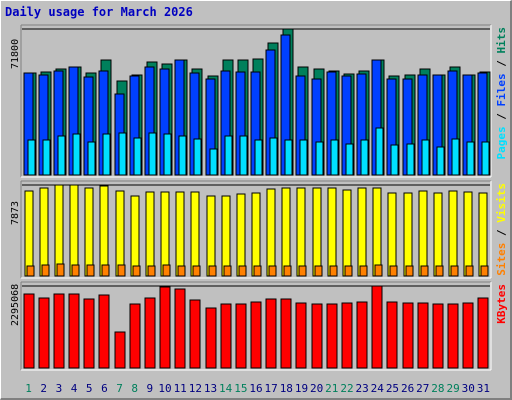 The height and width of the screenshot is (400, 512). I want to click on day-tick-label: 16, so click(255, 388).